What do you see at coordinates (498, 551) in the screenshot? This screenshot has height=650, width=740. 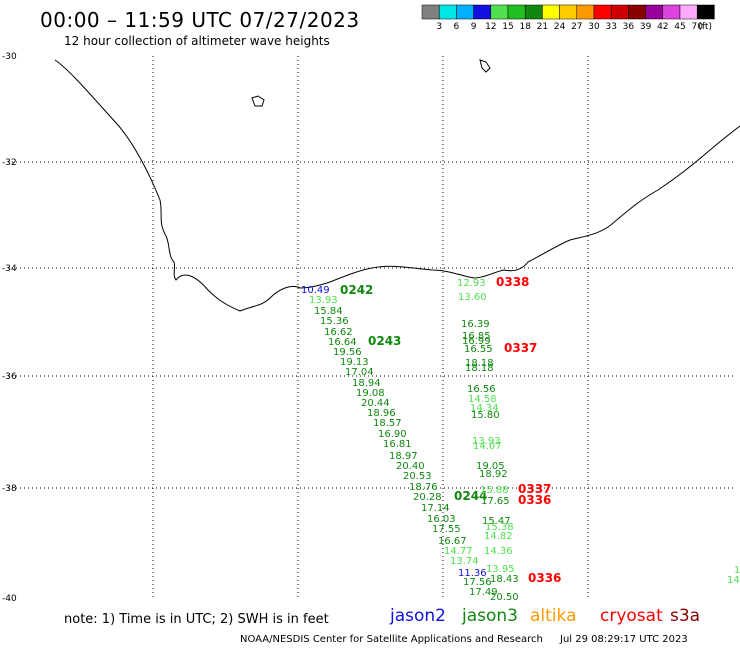 I see `wave-height-value: 14.36` at bounding box center [498, 551].